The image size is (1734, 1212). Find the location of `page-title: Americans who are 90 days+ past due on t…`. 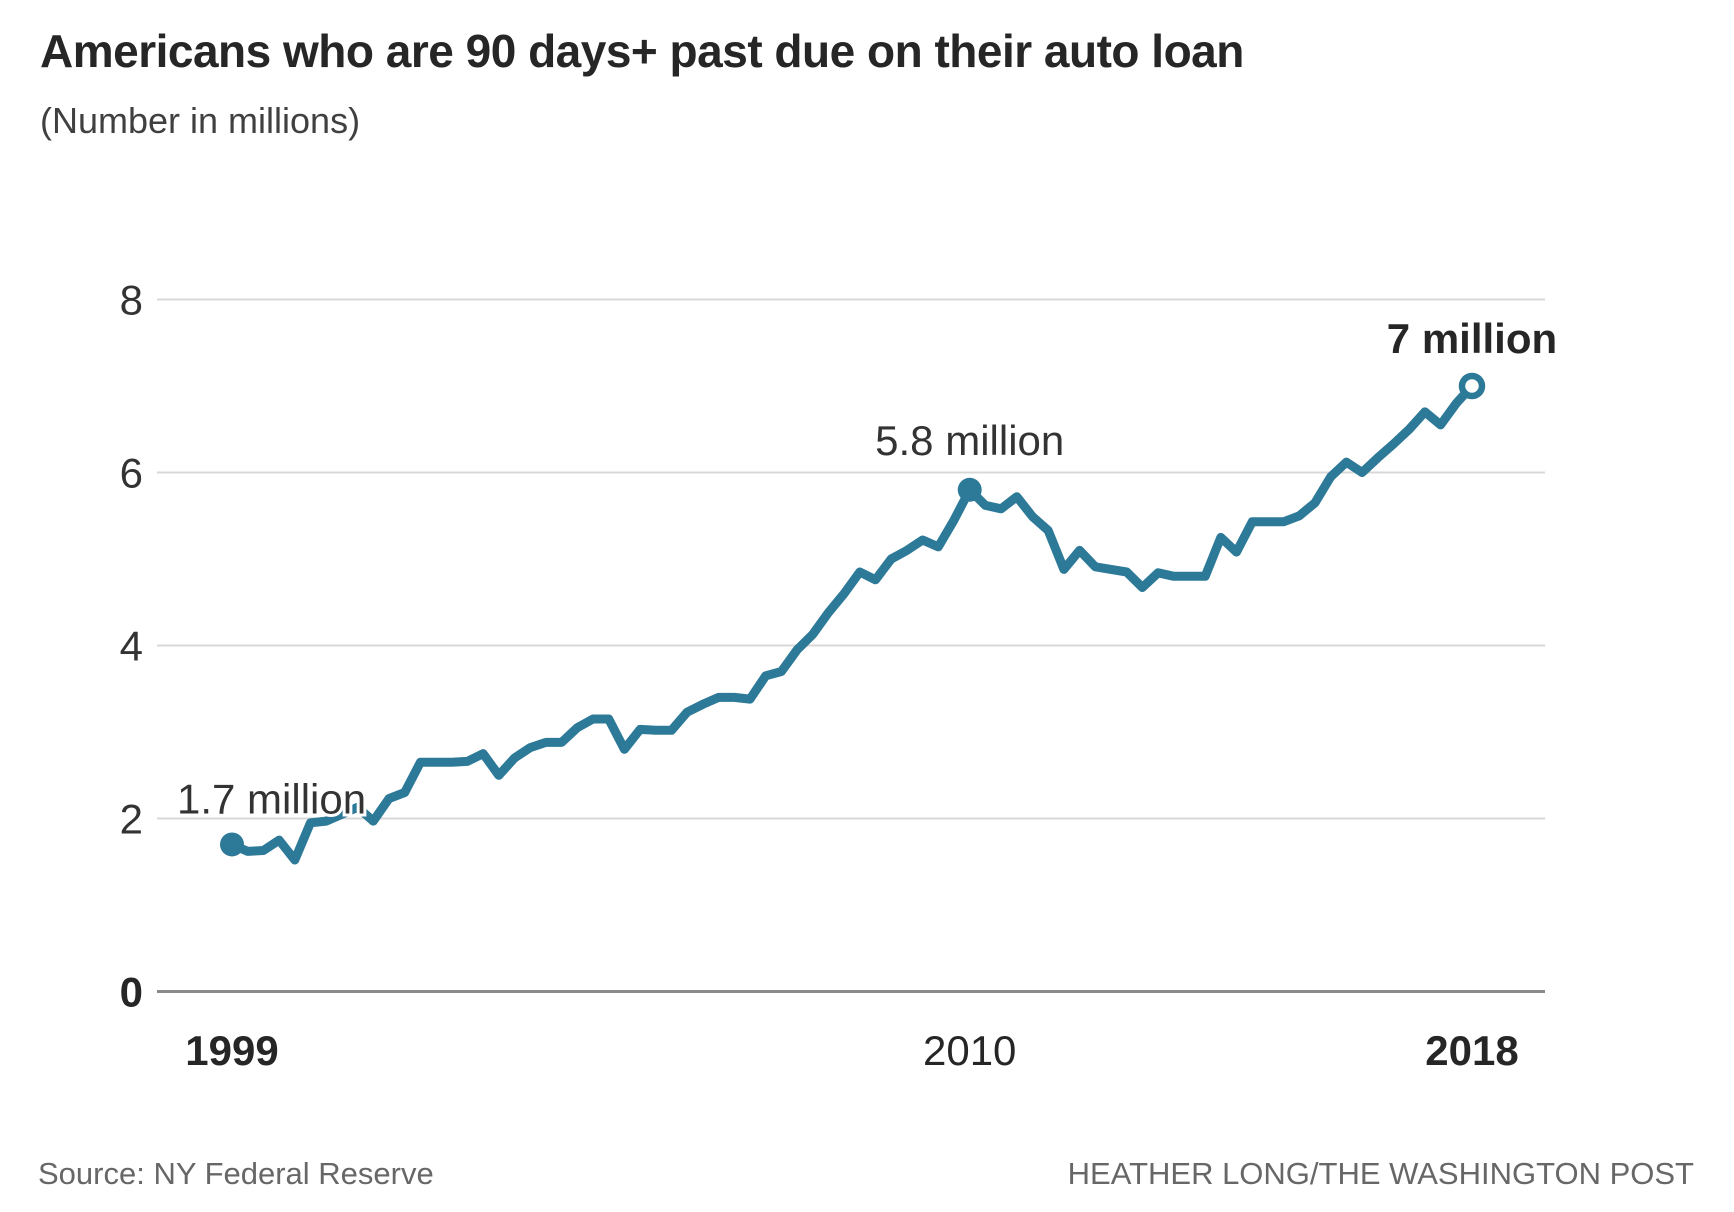

page-title: Americans who are 90 days+ past due on t… is located at coordinates (642, 51).